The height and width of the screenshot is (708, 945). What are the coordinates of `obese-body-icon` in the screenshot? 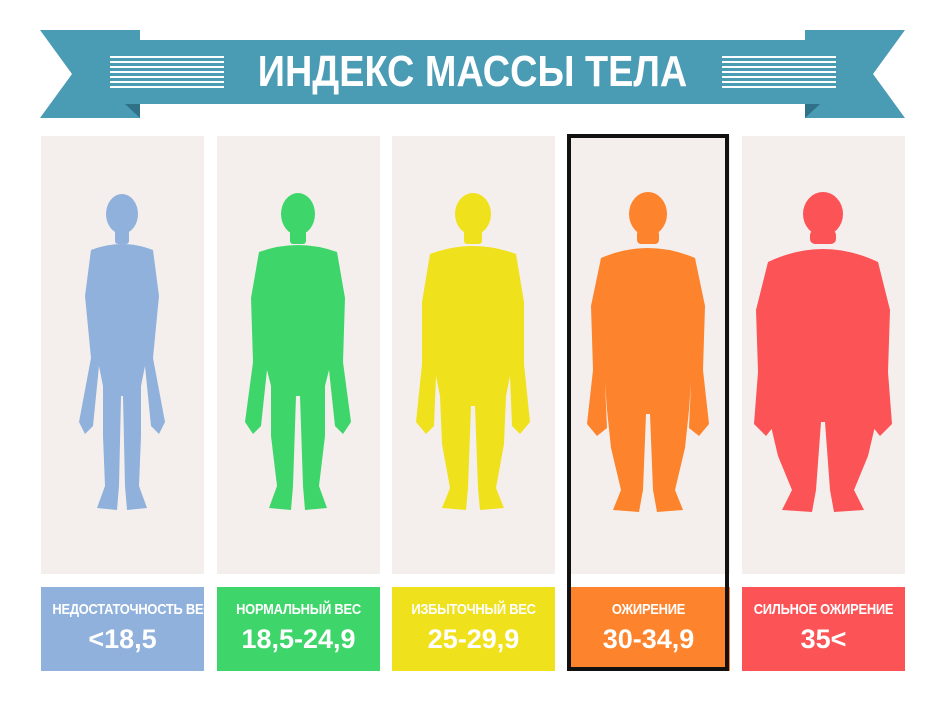 It's located at (648, 352).